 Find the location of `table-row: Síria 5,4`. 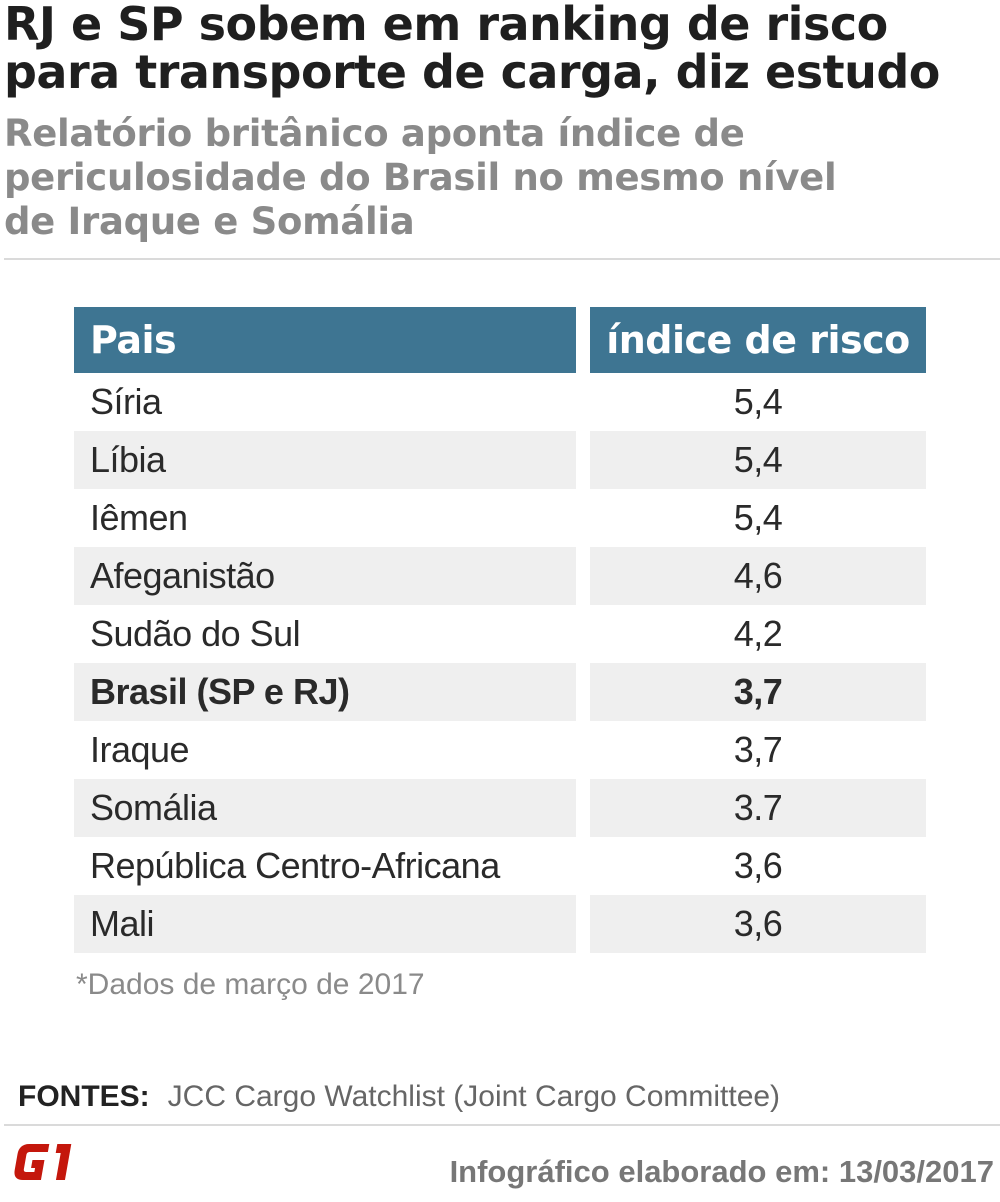

table-row: Síria 5,4 is located at coordinates (500, 402).